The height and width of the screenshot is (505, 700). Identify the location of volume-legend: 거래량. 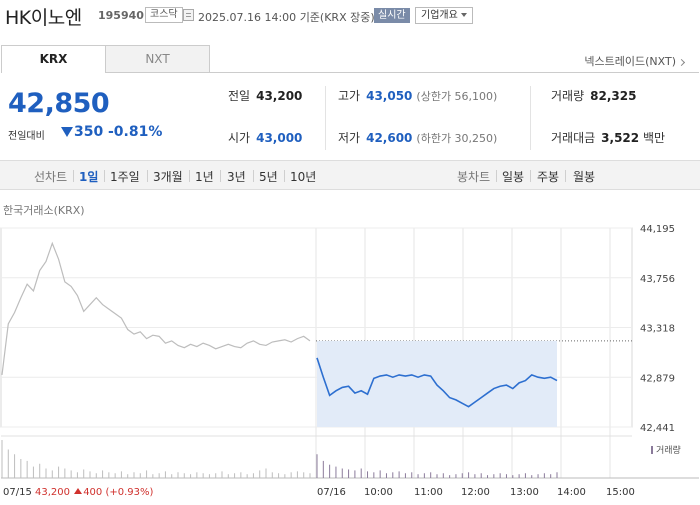
(666, 449).